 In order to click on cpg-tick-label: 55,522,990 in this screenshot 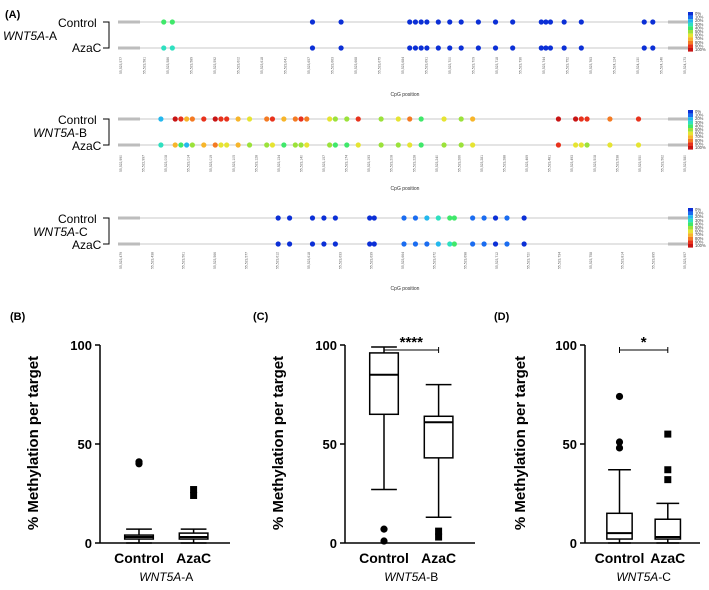, I will do `click(121, 163)`.